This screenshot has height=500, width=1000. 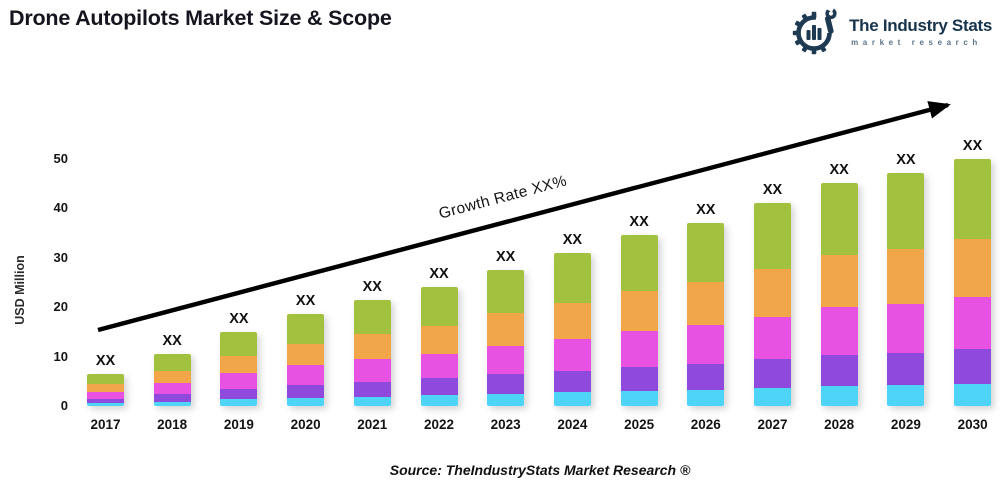 I want to click on stacked-bar-2022, so click(x=439, y=346).